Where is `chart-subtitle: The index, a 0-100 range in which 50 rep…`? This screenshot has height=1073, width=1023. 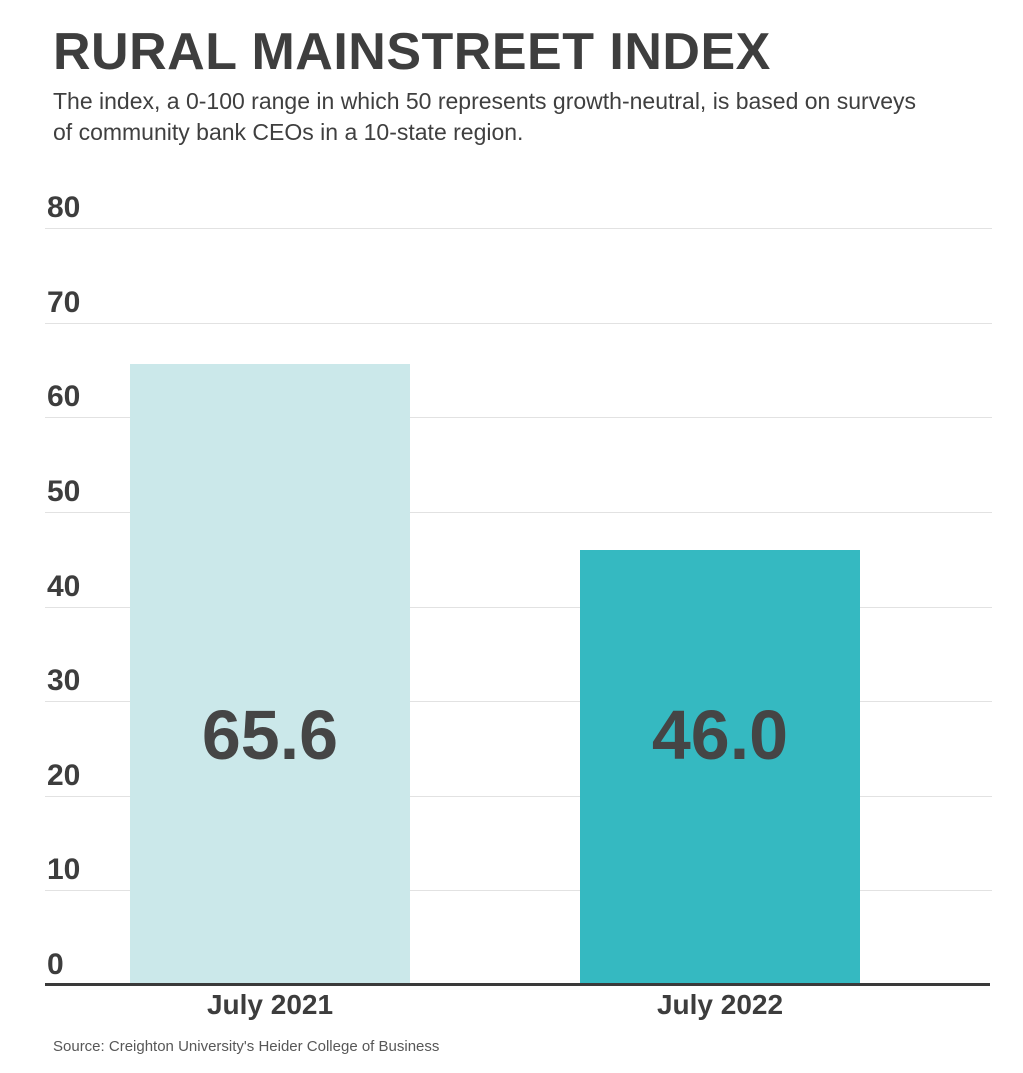
chart-subtitle: The index, a 0-100 range in which 50 rep… is located at coordinates (484, 116).